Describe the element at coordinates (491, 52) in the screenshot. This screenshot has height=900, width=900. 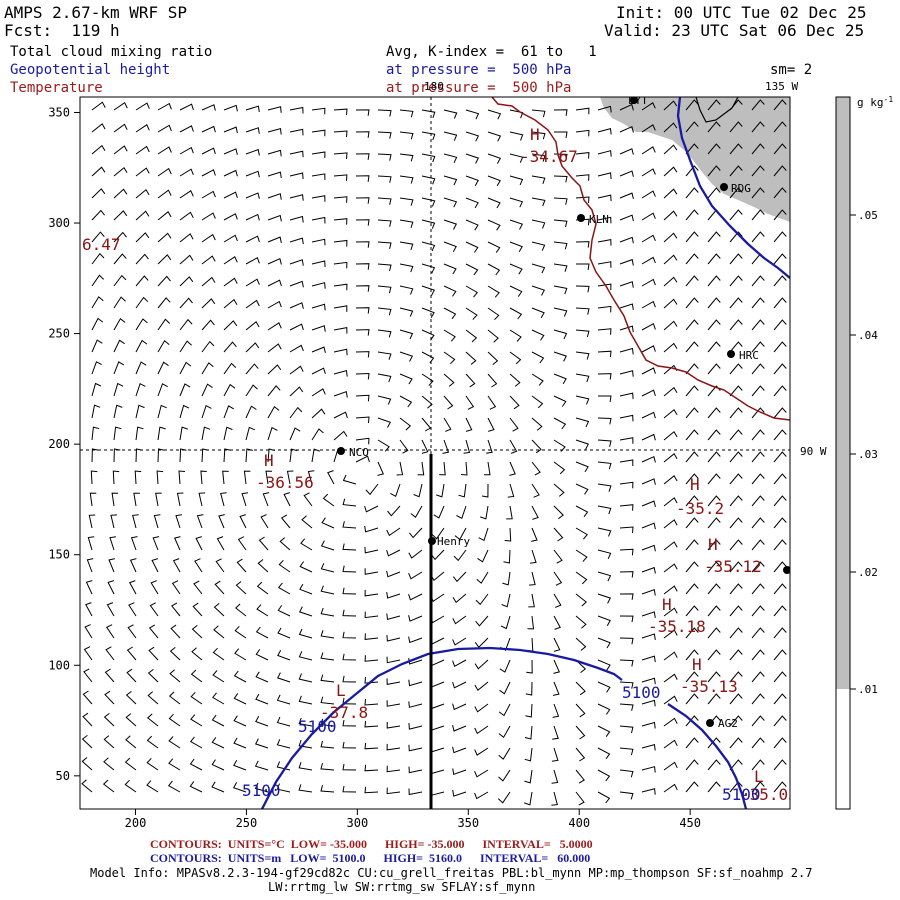
I see `k-index-label: Avg, K-index = 61 to 1` at that location.